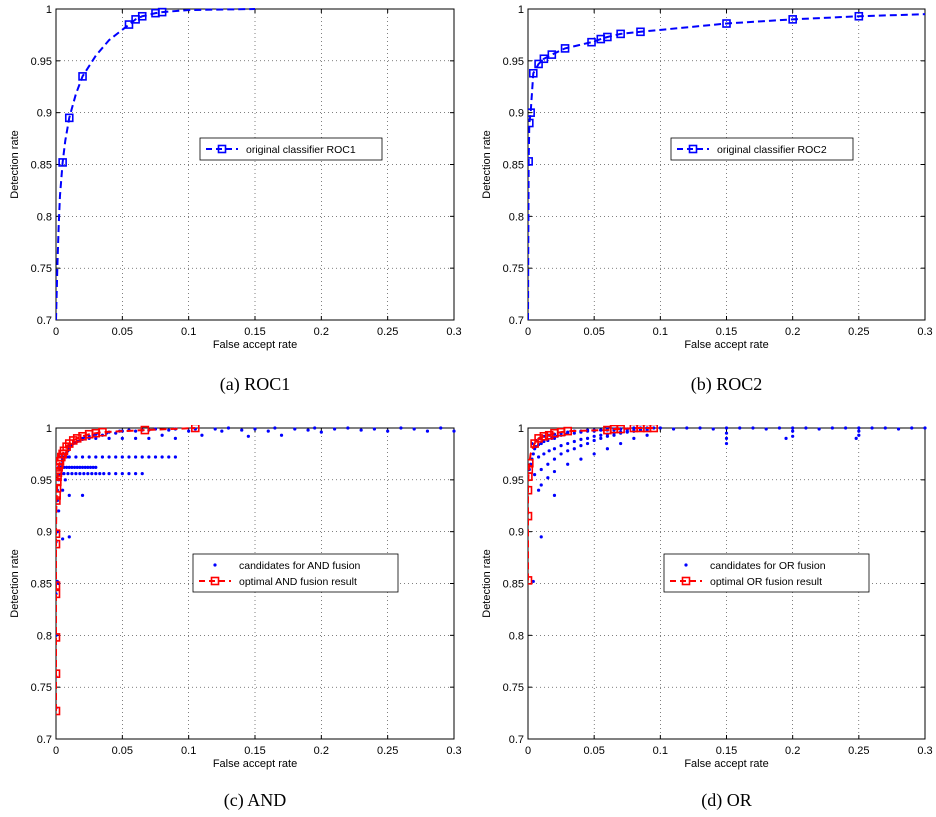 This screenshot has height=817, width=936. I want to click on panel-caption: (b) ROC2, so click(727, 384).